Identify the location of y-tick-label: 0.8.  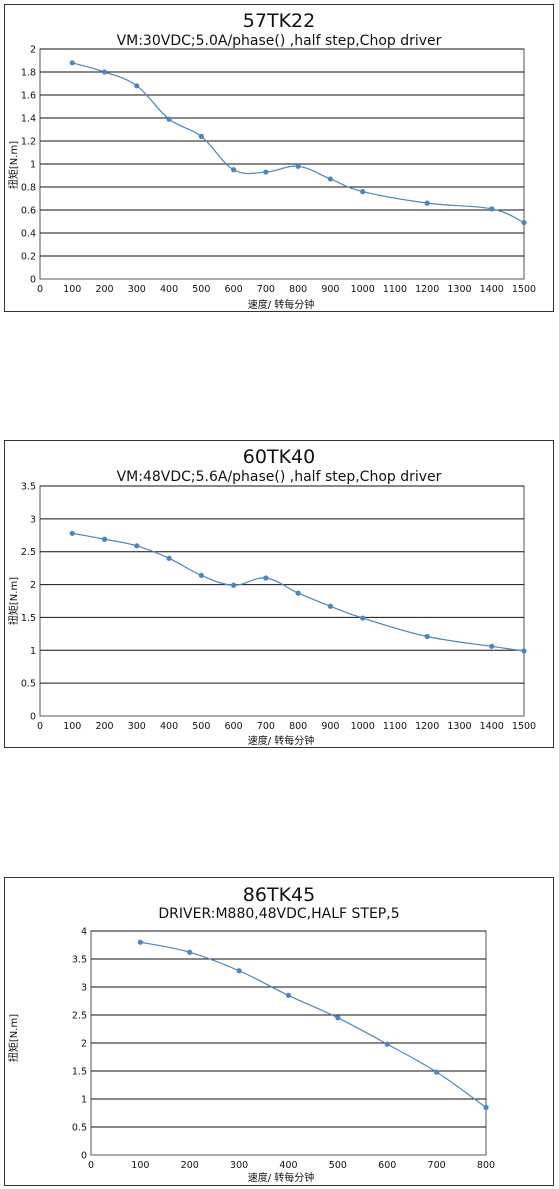
(28, 188).